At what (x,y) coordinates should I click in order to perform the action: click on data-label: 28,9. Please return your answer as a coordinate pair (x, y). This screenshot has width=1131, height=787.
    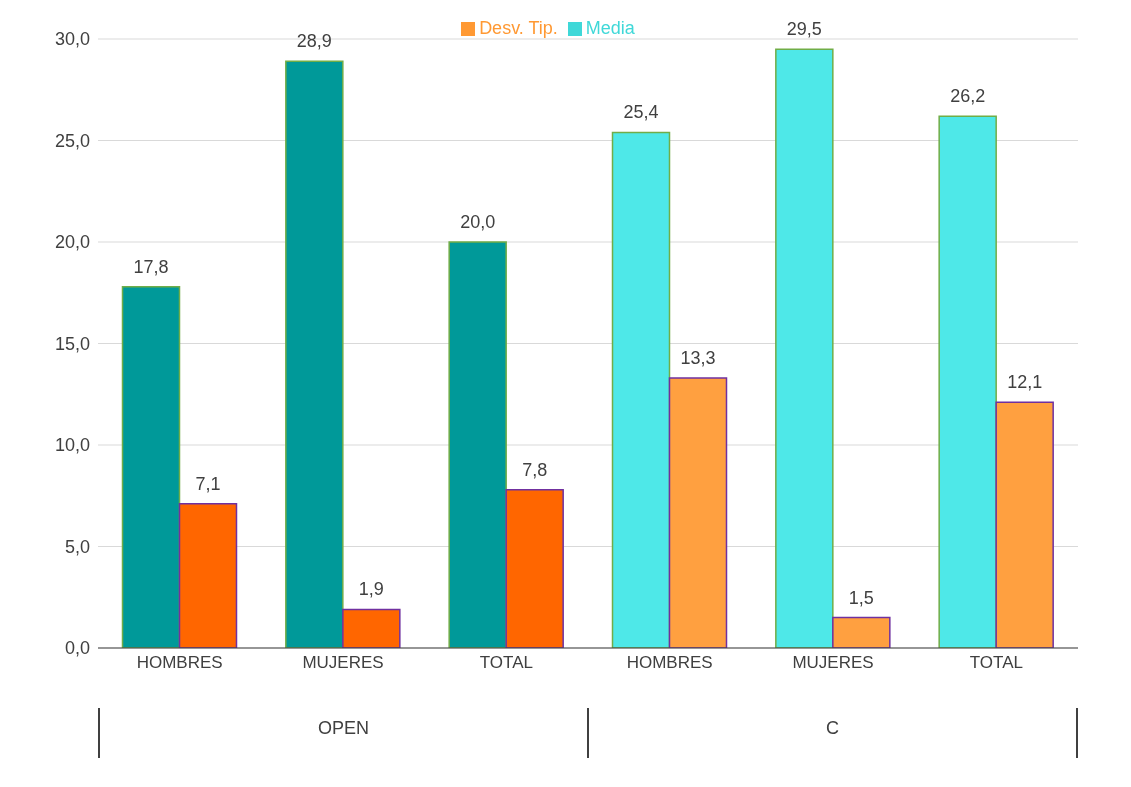
    Looking at the image, I should click on (314, 41).